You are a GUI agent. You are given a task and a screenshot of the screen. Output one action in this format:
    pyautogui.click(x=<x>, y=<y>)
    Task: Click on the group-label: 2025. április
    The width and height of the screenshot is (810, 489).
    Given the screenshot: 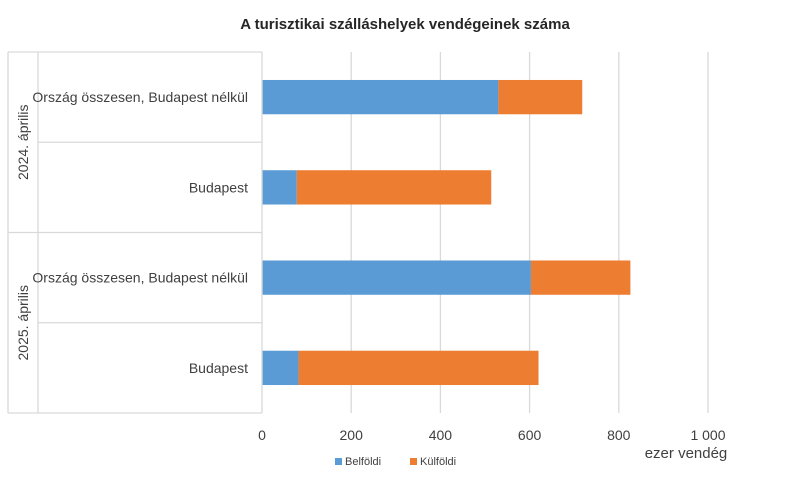 What is the action you would take?
    pyautogui.click(x=23, y=323)
    